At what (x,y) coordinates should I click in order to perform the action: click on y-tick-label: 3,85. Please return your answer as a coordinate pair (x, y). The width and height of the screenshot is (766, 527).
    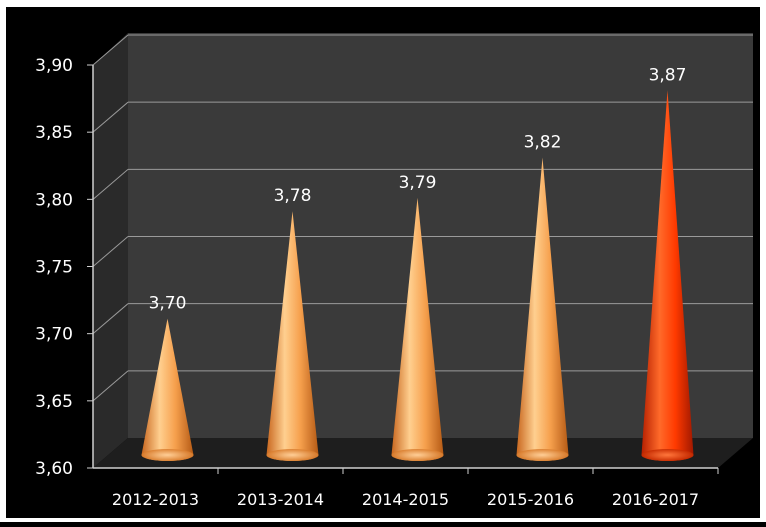
    Looking at the image, I should click on (54, 133).